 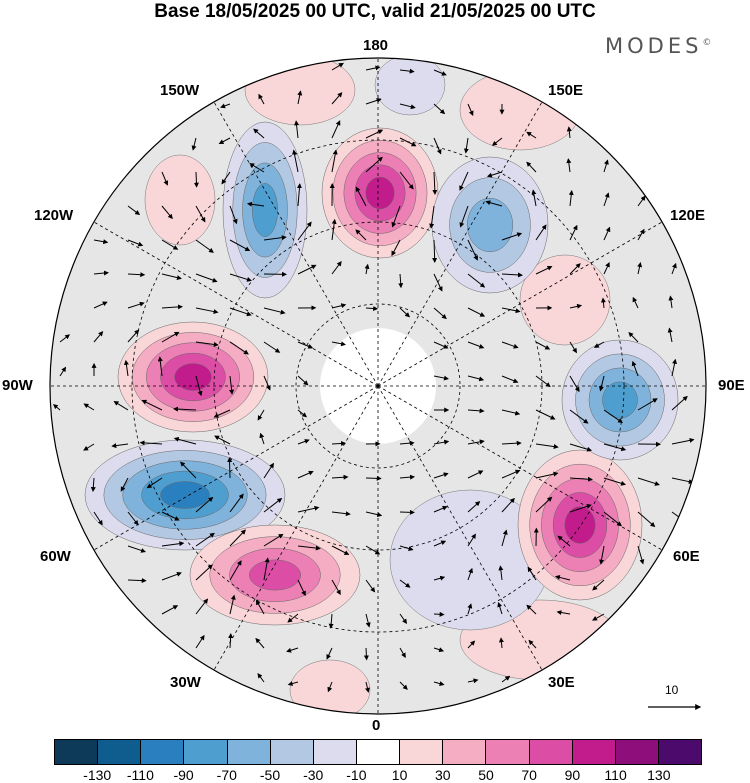 What do you see at coordinates (443, 775) in the screenshot?
I see `colorbar-tick-label: 30` at bounding box center [443, 775].